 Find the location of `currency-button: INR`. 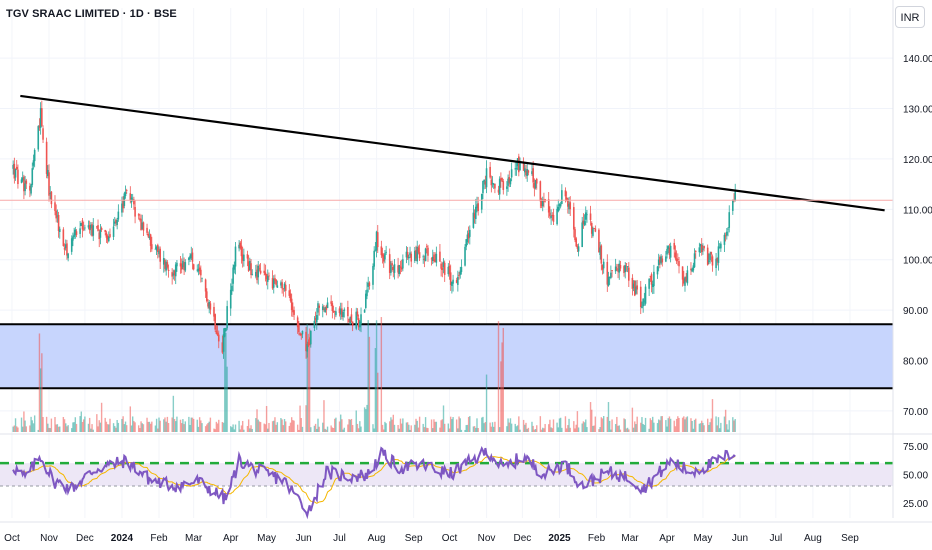

currency-button: INR is located at coordinates (910, 17).